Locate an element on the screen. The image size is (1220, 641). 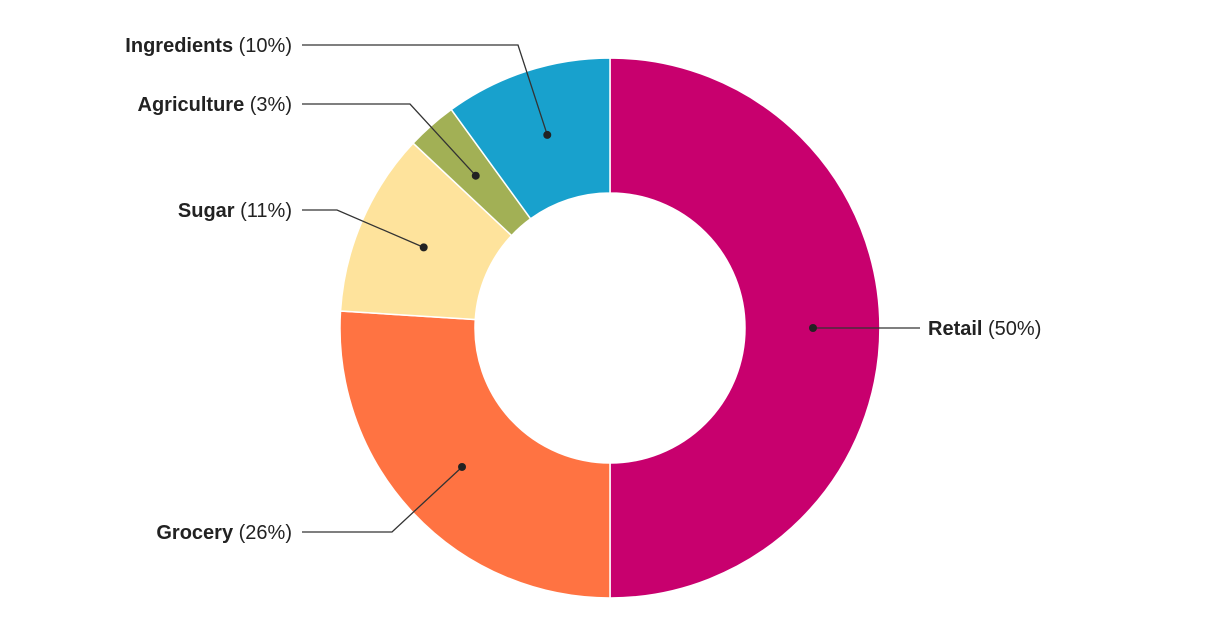
slice-label-ingredients: Ingredients (10%) is located at coordinates (208, 46).